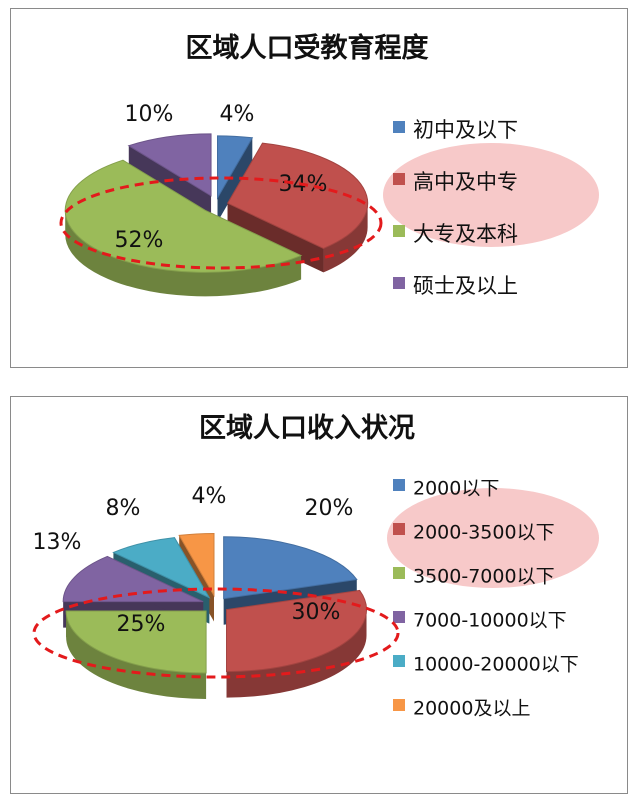 Image resolution: width=640 pixels, height=801 pixels. Describe the element at coordinates (484, 577) in the screenshot. I see `legend-label: 3500-7000以下` at that location.